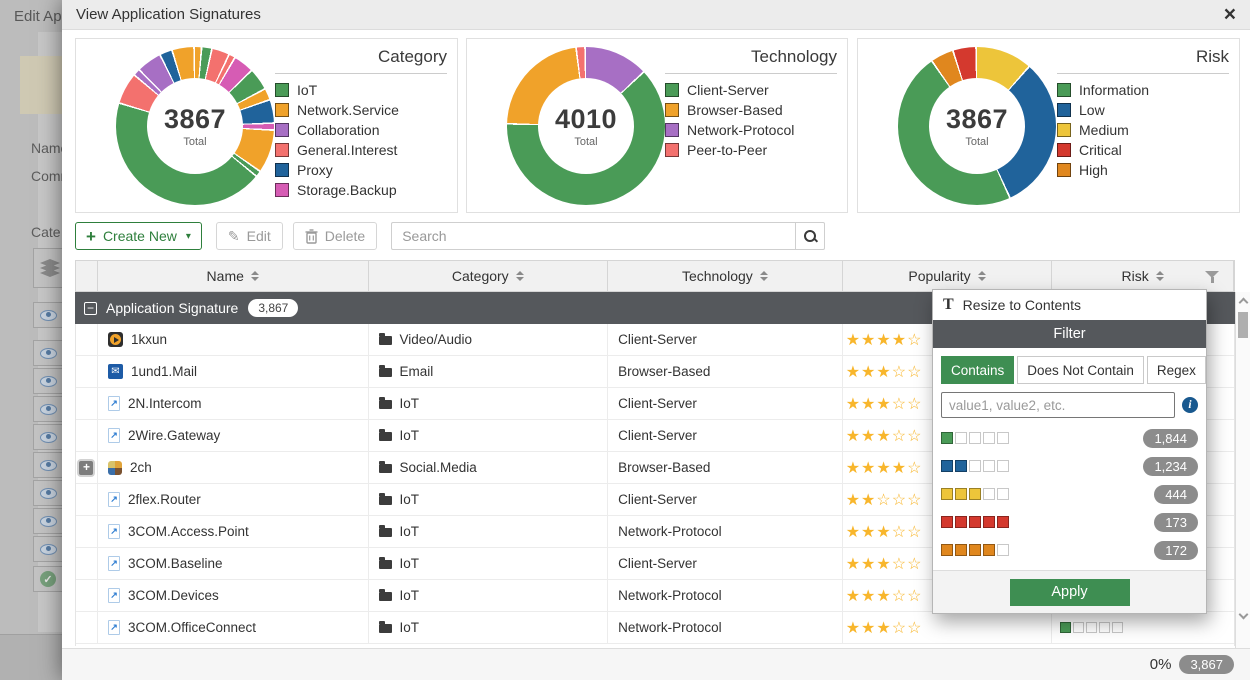  What do you see at coordinates (1143, 90) in the screenshot?
I see `legend-item: Information` at bounding box center [1143, 90].